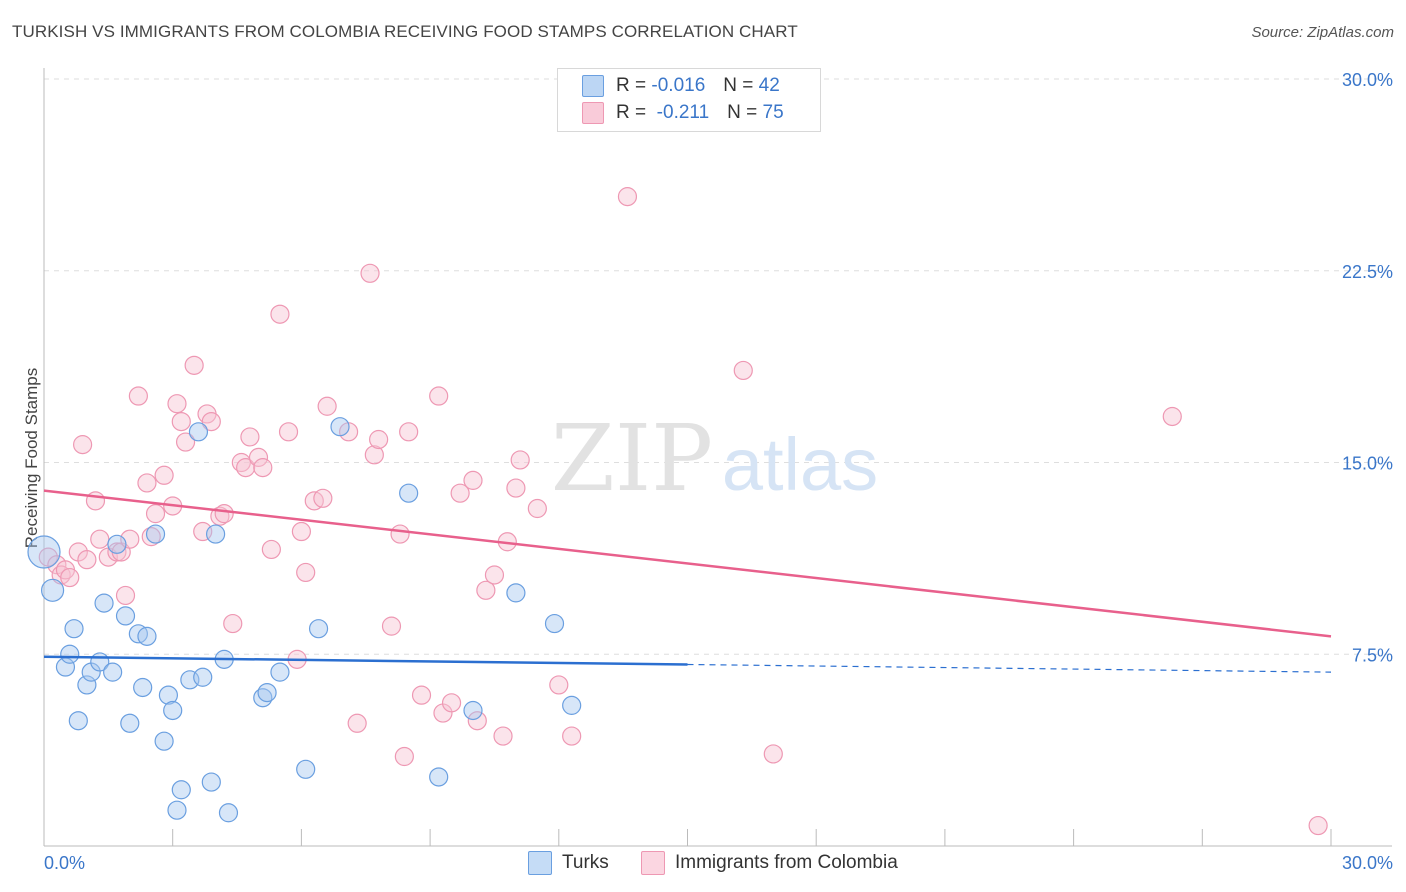 The height and width of the screenshot is (892, 1406). I want to click on legend-r-value: -0.211, so click(680, 112).